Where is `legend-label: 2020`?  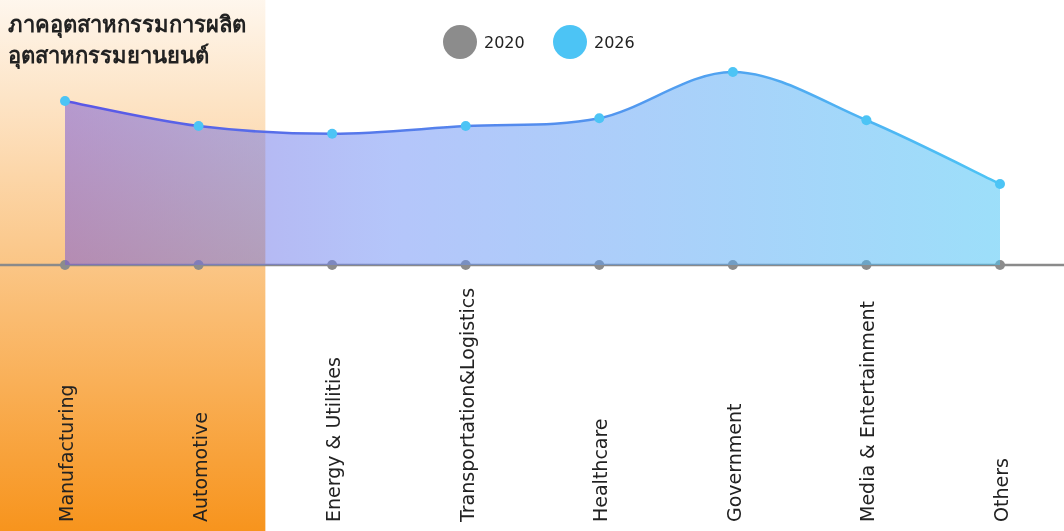
legend-label: 2020 is located at coordinates (504, 42).